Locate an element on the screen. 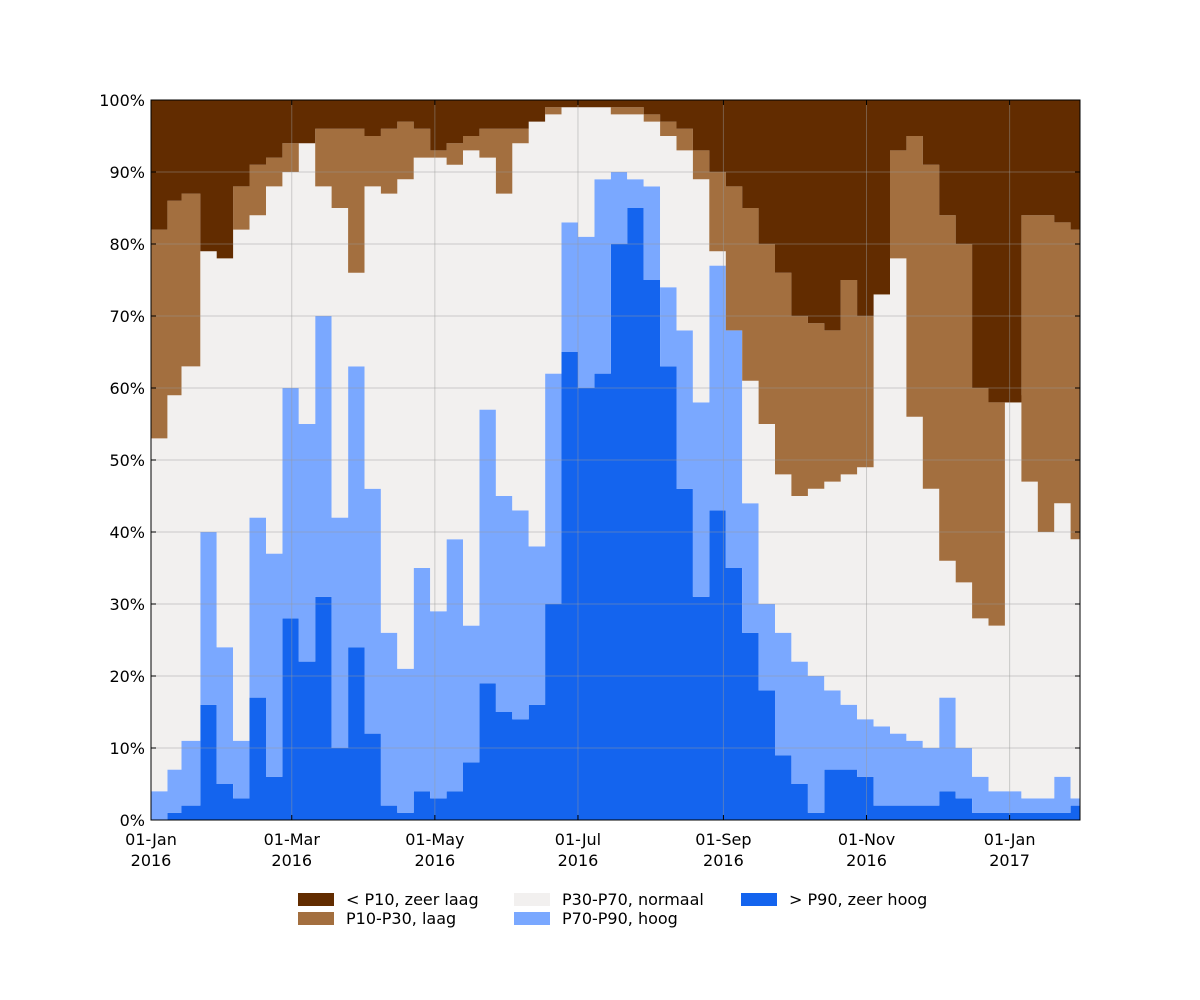 This screenshot has width=1200, height=1000. legend-label-laag: P10-P30, laag is located at coordinates (401, 918).